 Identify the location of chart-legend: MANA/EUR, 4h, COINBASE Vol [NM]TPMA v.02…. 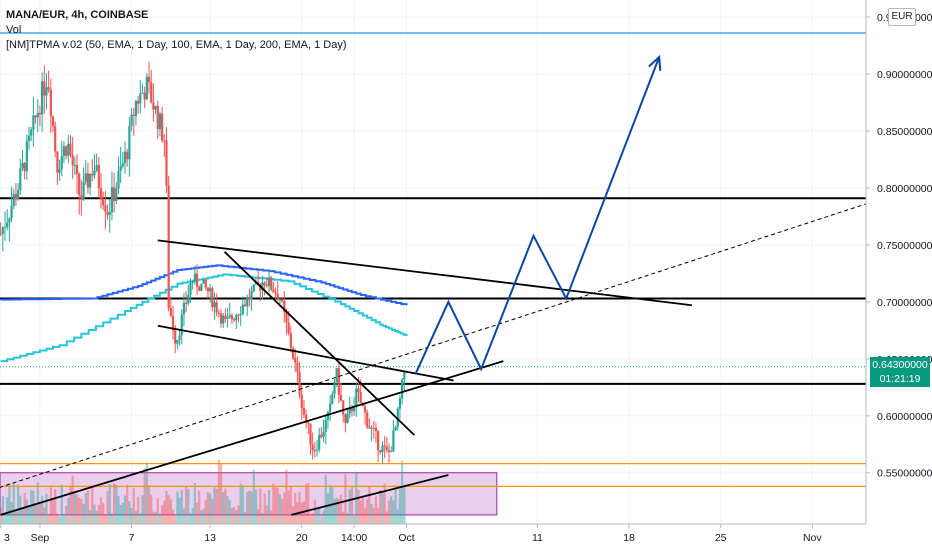
(176, 30).